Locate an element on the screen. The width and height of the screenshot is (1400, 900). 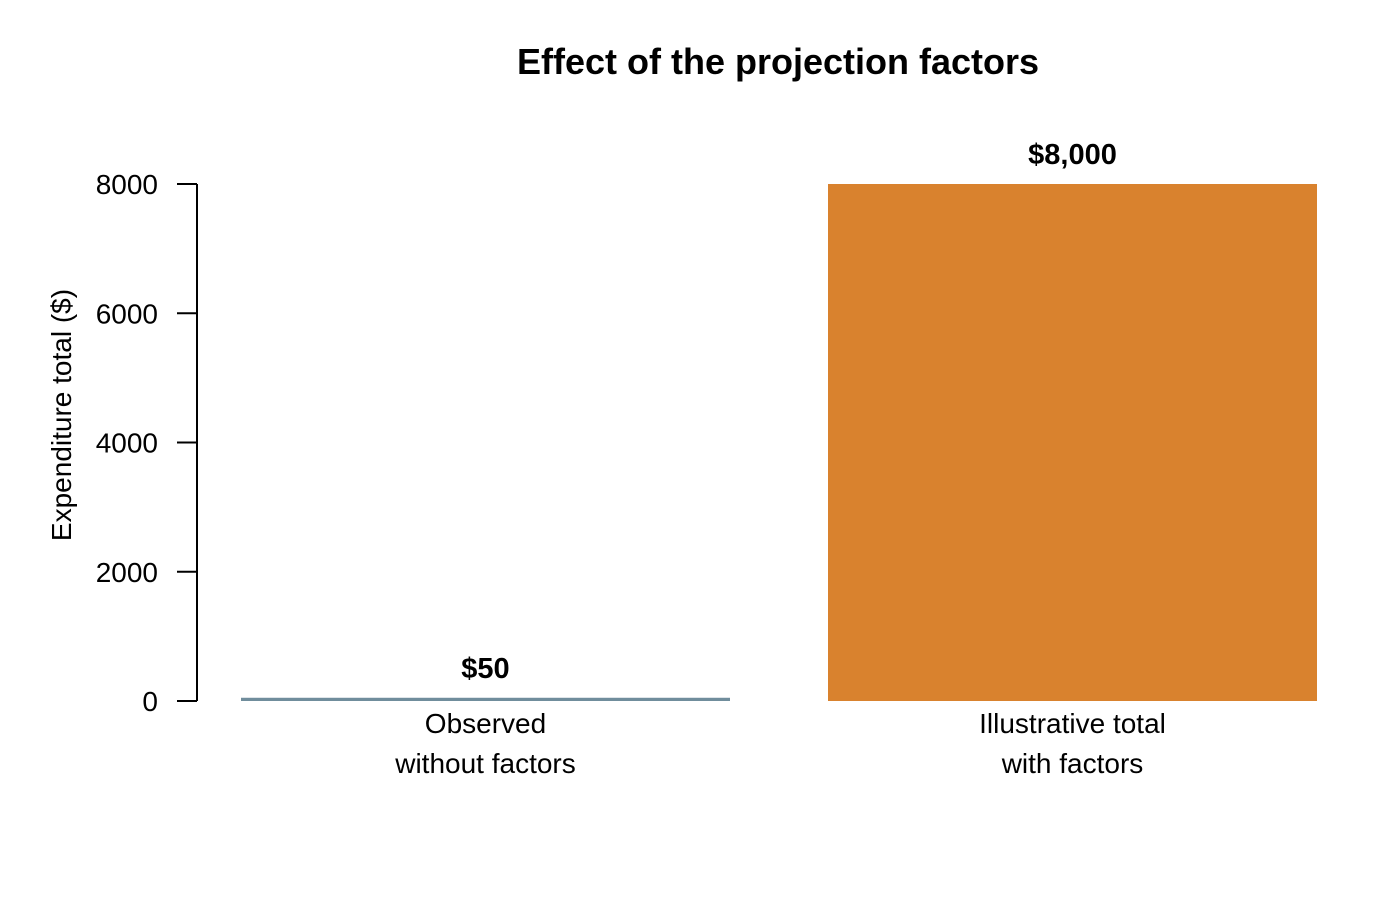
bar is located at coordinates (485, 699).